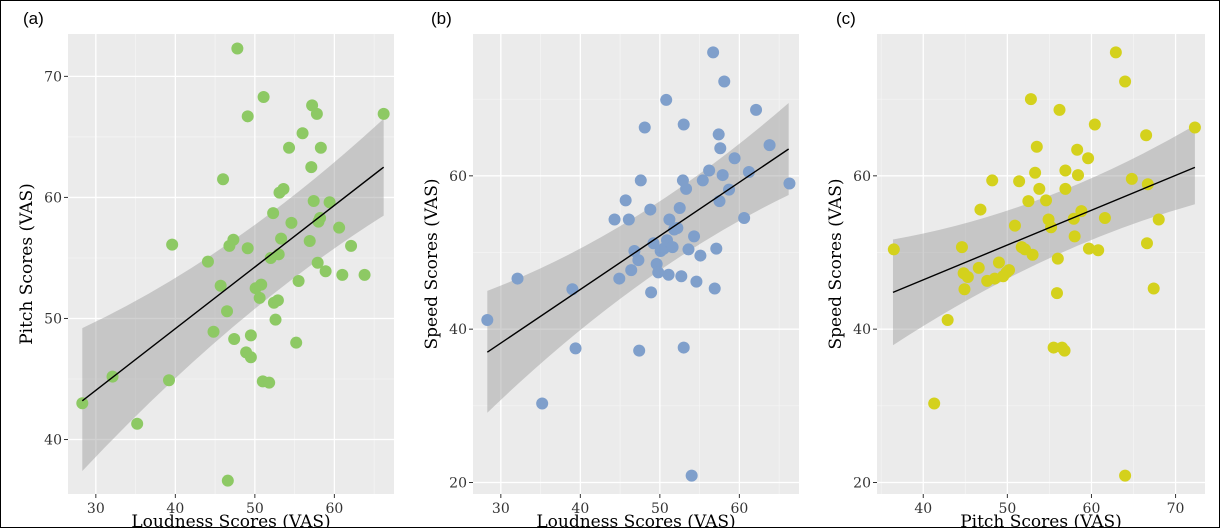 The height and width of the screenshot is (528, 1220). What do you see at coordinates (862, 484) in the screenshot?
I see `y-tick-label: 20` at bounding box center [862, 484].